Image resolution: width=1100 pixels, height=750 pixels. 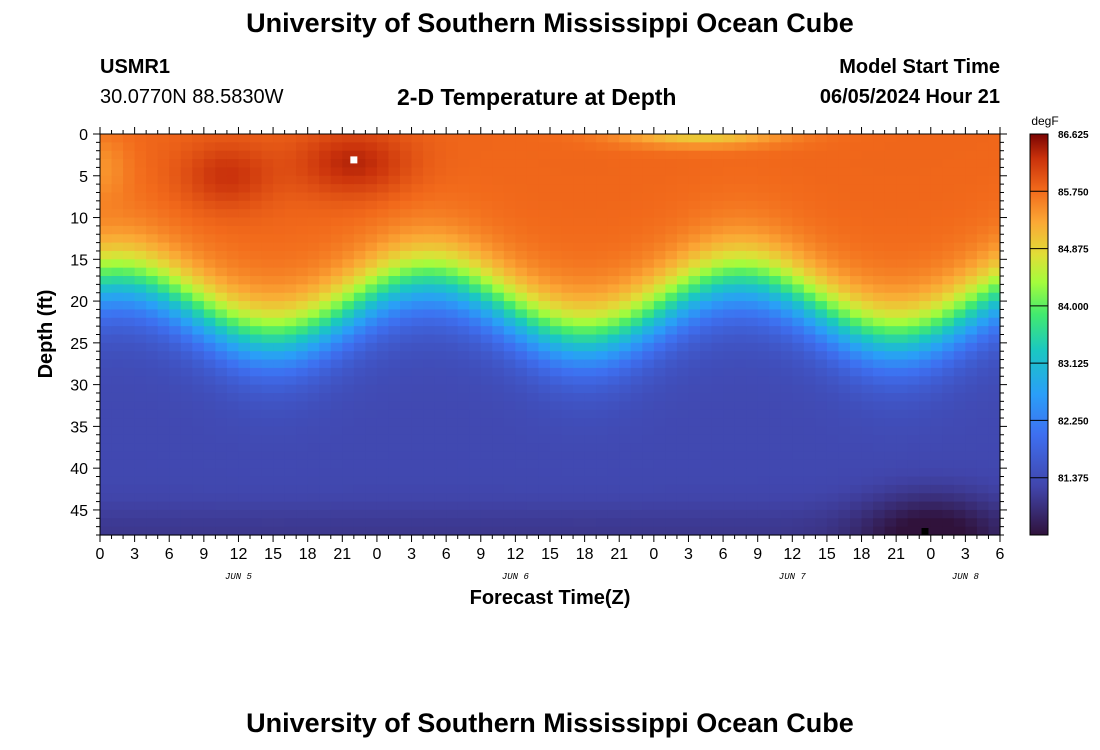 What do you see at coordinates (169, 554) in the screenshot?
I see `x-tick-label: 6` at bounding box center [169, 554].